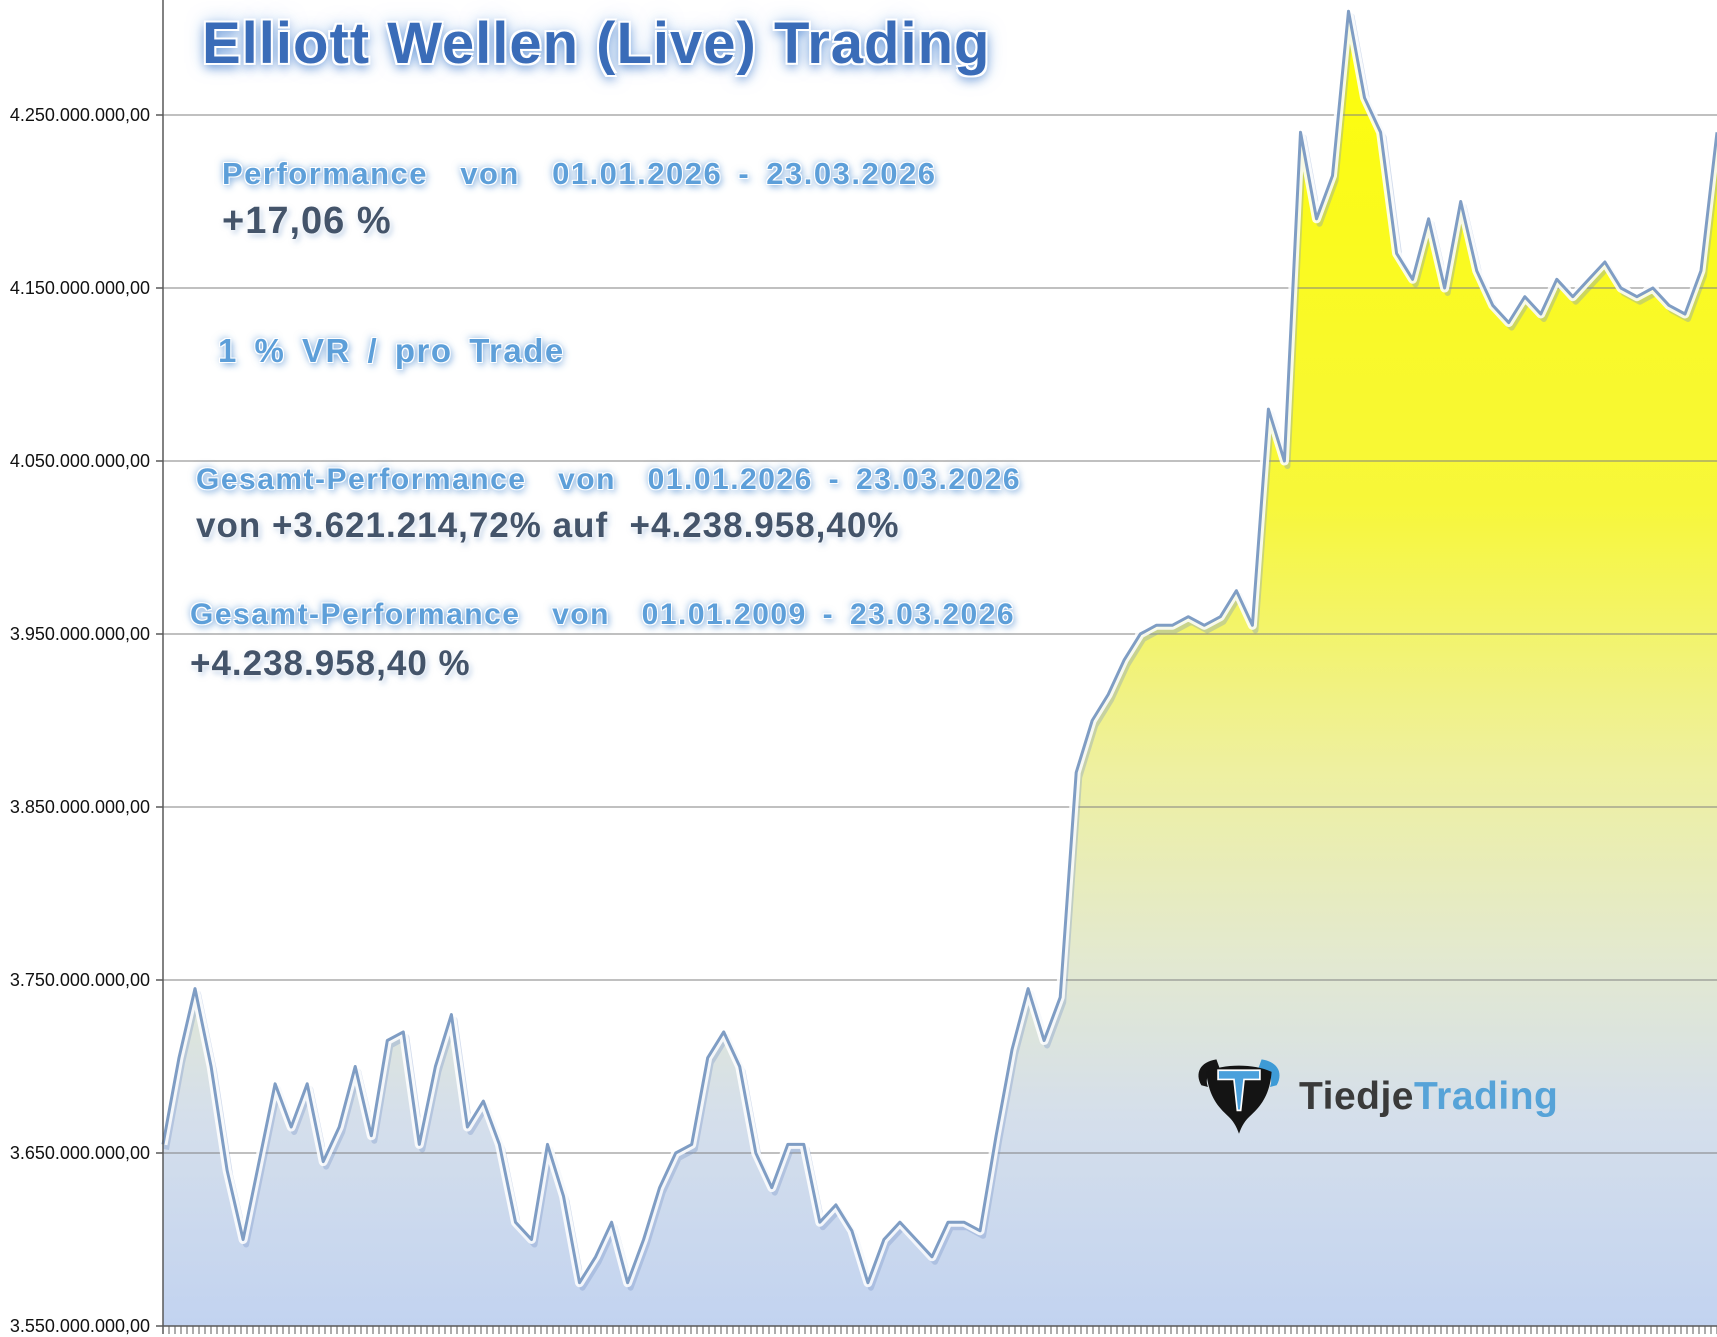 The height and width of the screenshot is (1337, 1717). I want to click on logo-text: TiedjeTrading, so click(1428, 1097).